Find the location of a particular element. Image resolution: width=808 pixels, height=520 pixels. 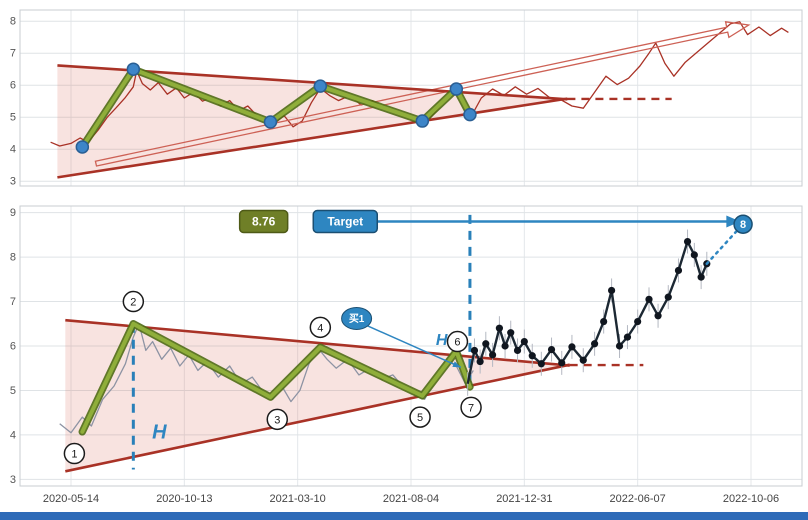

target-projection-dotted-line is located at coordinates (723, 246).